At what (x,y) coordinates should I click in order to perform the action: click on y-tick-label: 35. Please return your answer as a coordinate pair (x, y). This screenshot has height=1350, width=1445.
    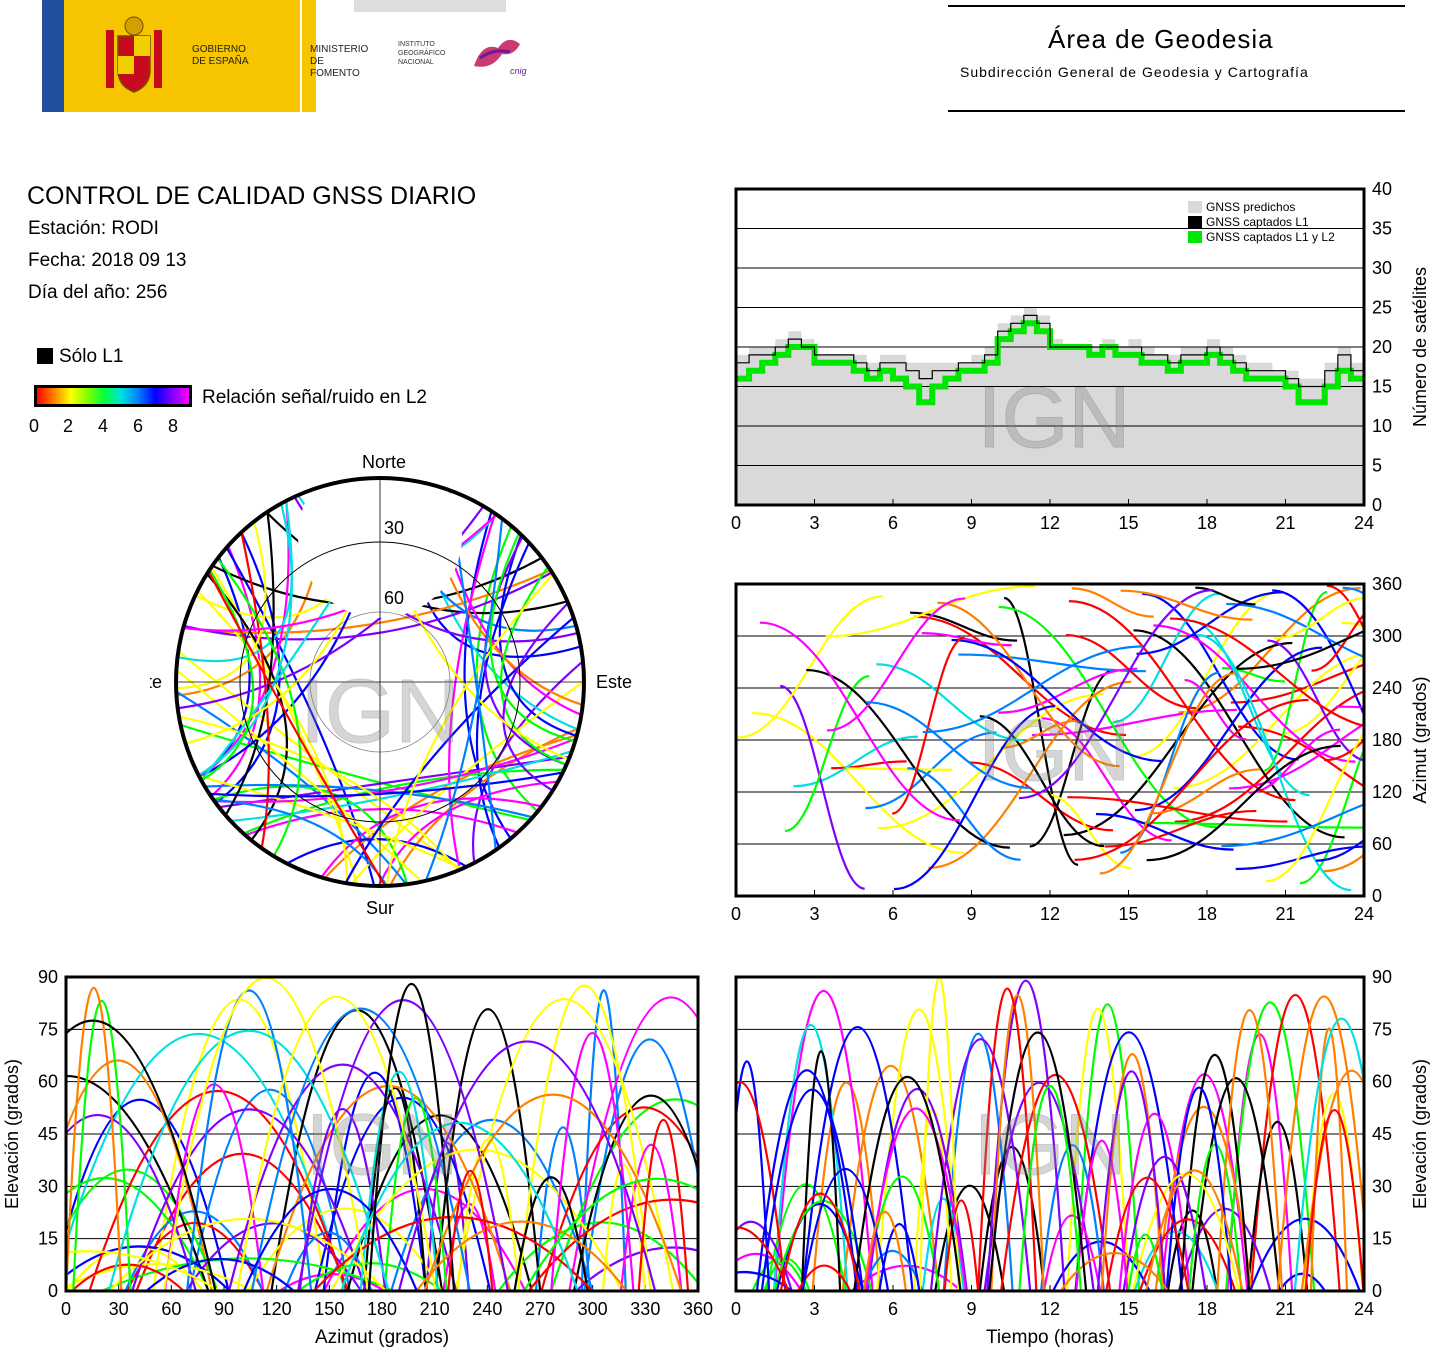
    Looking at the image, I should click on (1382, 229).